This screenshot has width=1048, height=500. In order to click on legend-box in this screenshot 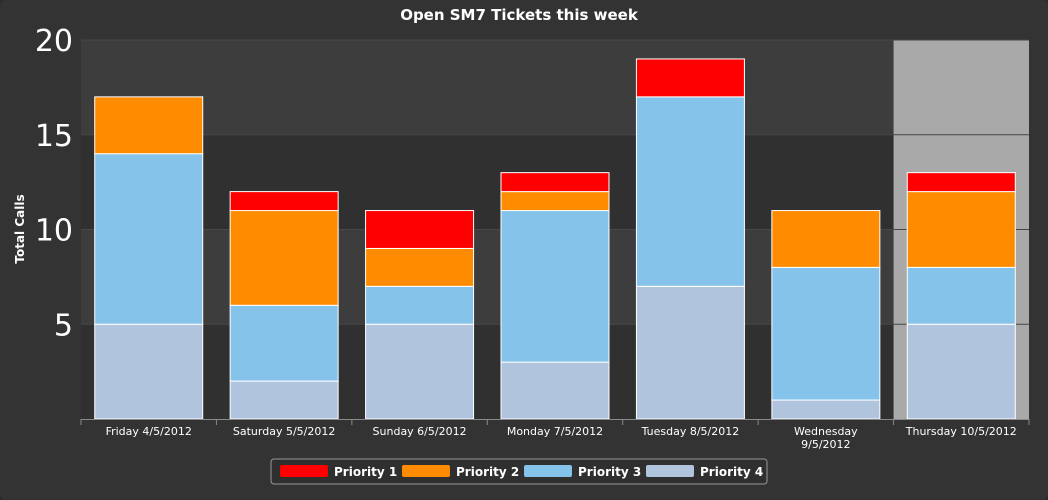, I will do `click(519, 471)`.